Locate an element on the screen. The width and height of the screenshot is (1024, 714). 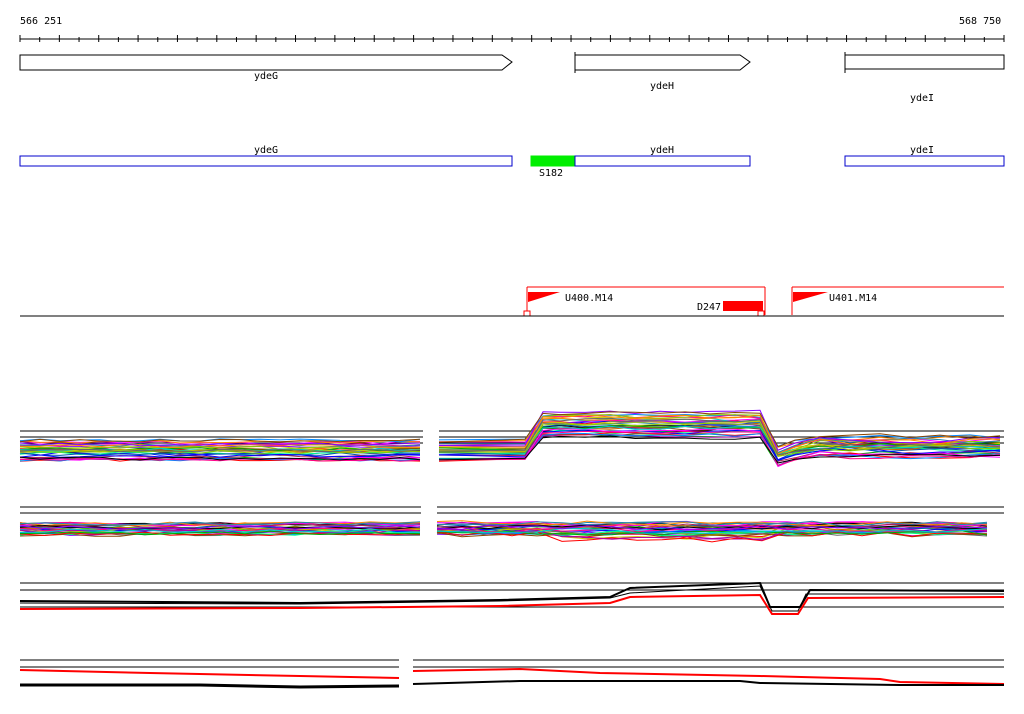
gene-label-ydeI: ydeI is located at coordinates (922, 98).